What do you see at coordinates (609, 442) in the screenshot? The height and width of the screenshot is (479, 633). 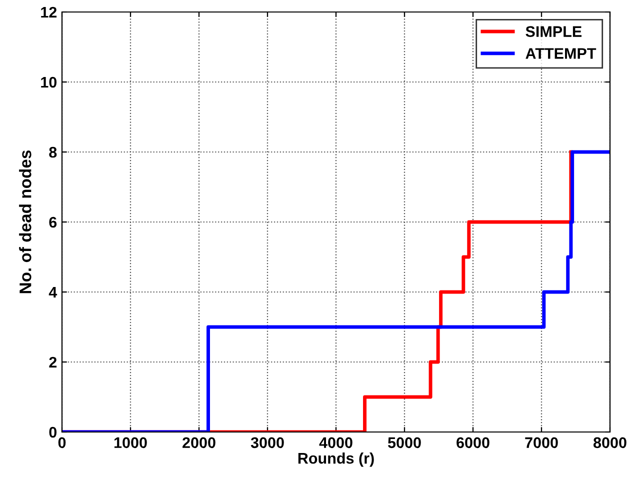 I see `x-tick-label: 8000` at bounding box center [609, 442].